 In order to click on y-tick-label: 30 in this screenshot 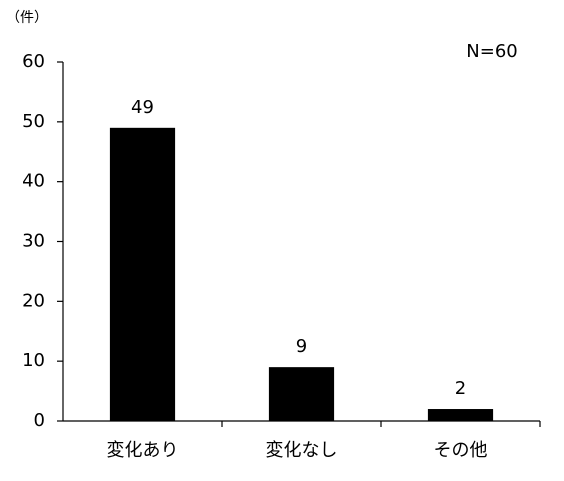, I will do `click(33, 241)`.